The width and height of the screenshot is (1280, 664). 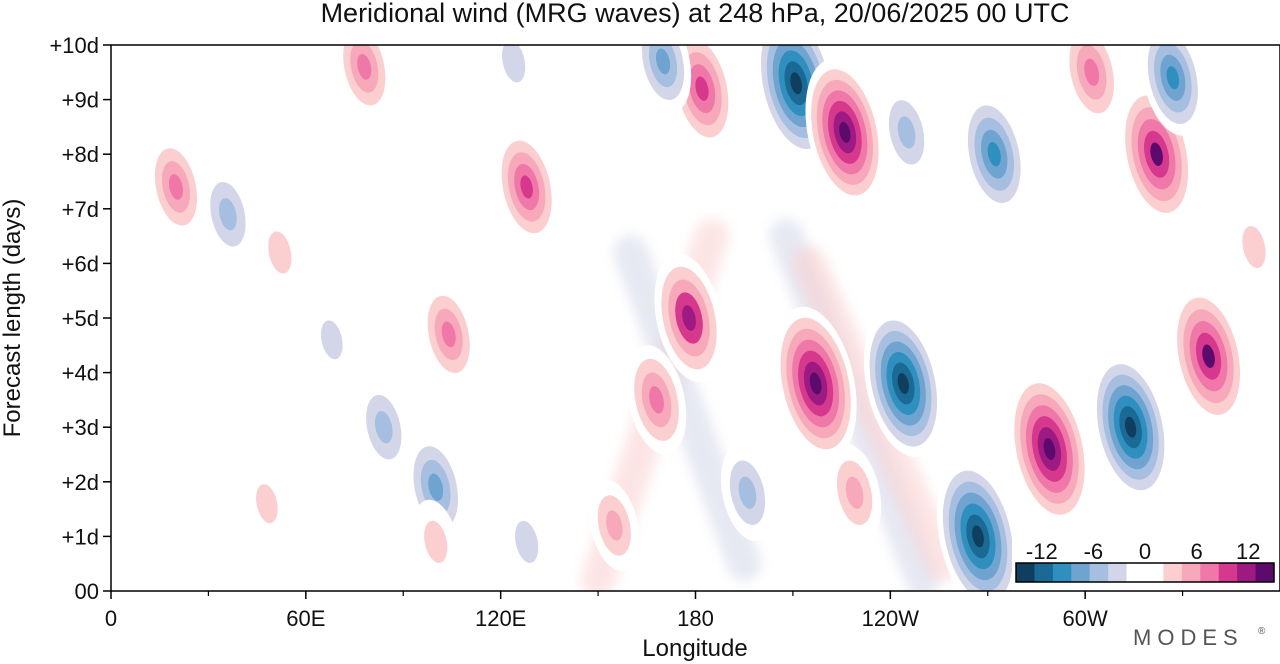 I want to click on wave-band, so click(x=687, y=408).